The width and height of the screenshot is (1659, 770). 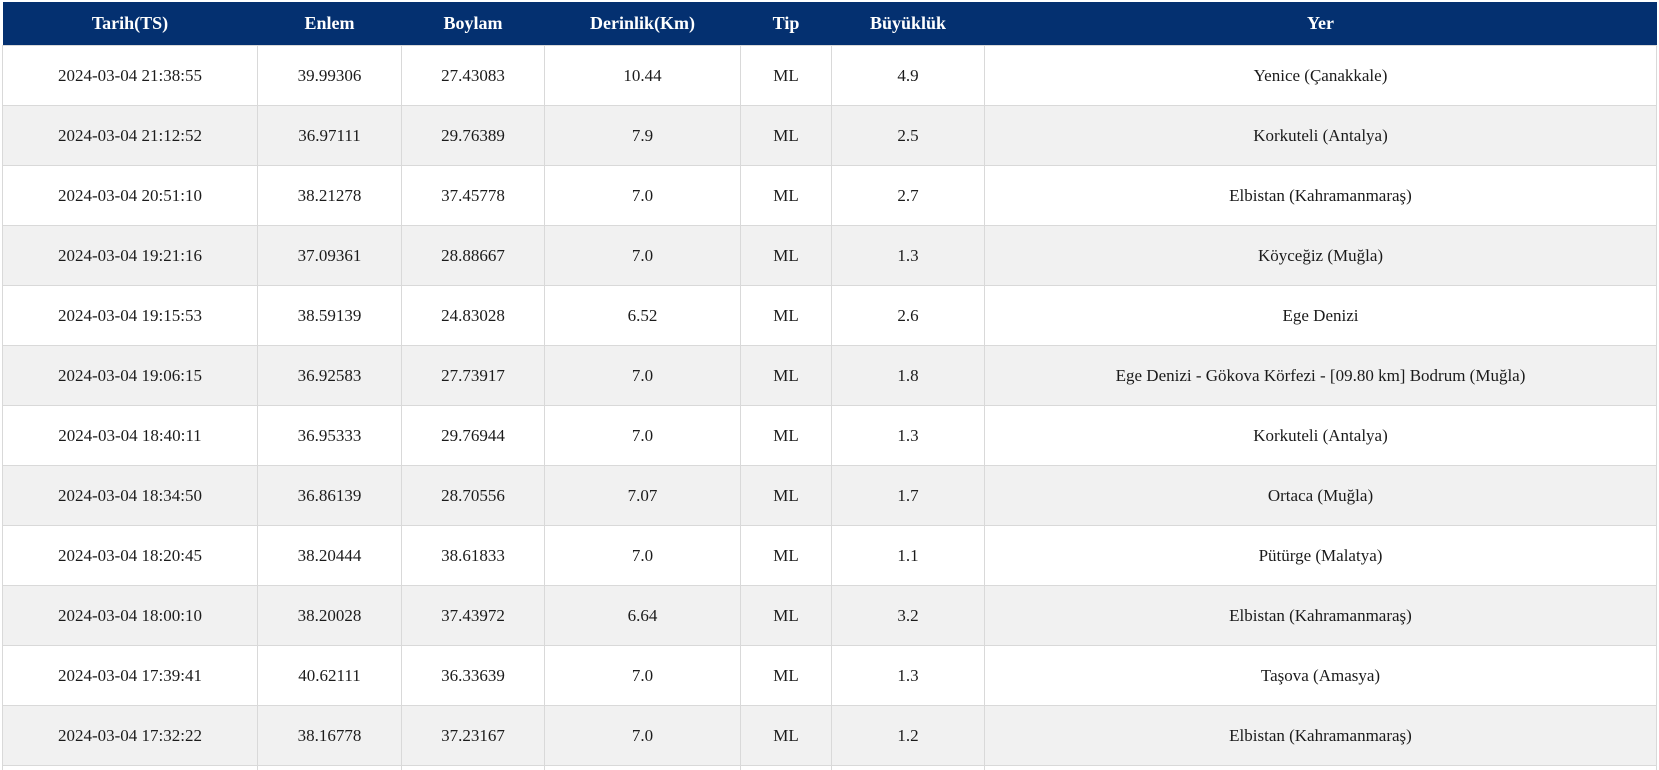 I want to click on cell-boylam: 28.88667, so click(x=473, y=255).